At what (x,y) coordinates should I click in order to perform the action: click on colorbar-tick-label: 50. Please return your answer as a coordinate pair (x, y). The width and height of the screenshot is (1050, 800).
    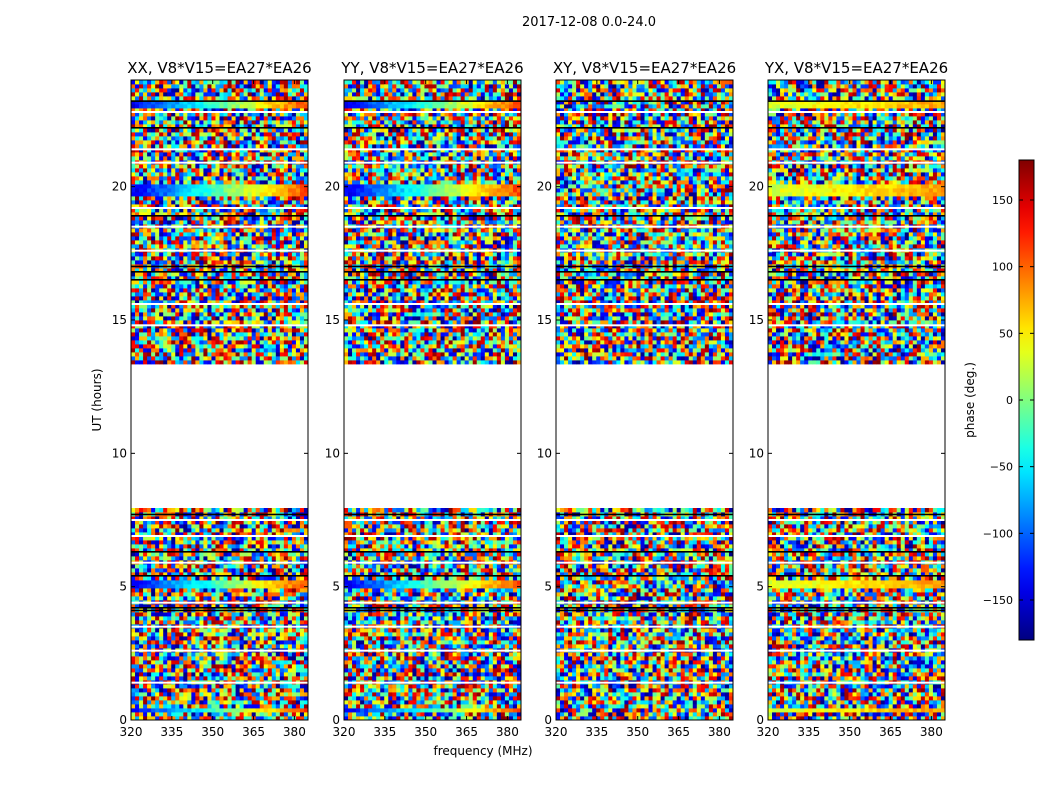
    Looking at the image, I should click on (1006, 333).